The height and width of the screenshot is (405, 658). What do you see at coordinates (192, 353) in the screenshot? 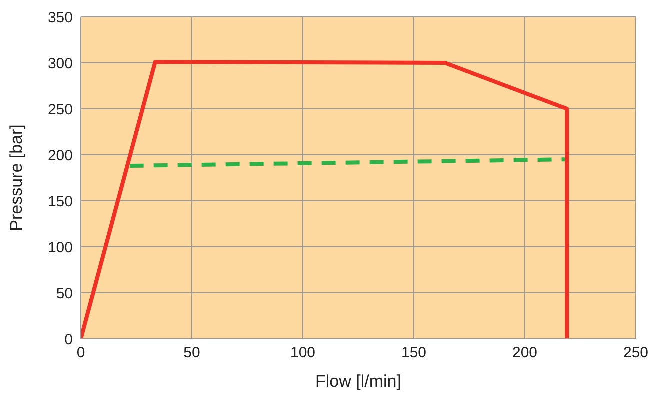
I see `x-tick-label: 50` at bounding box center [192, 353].